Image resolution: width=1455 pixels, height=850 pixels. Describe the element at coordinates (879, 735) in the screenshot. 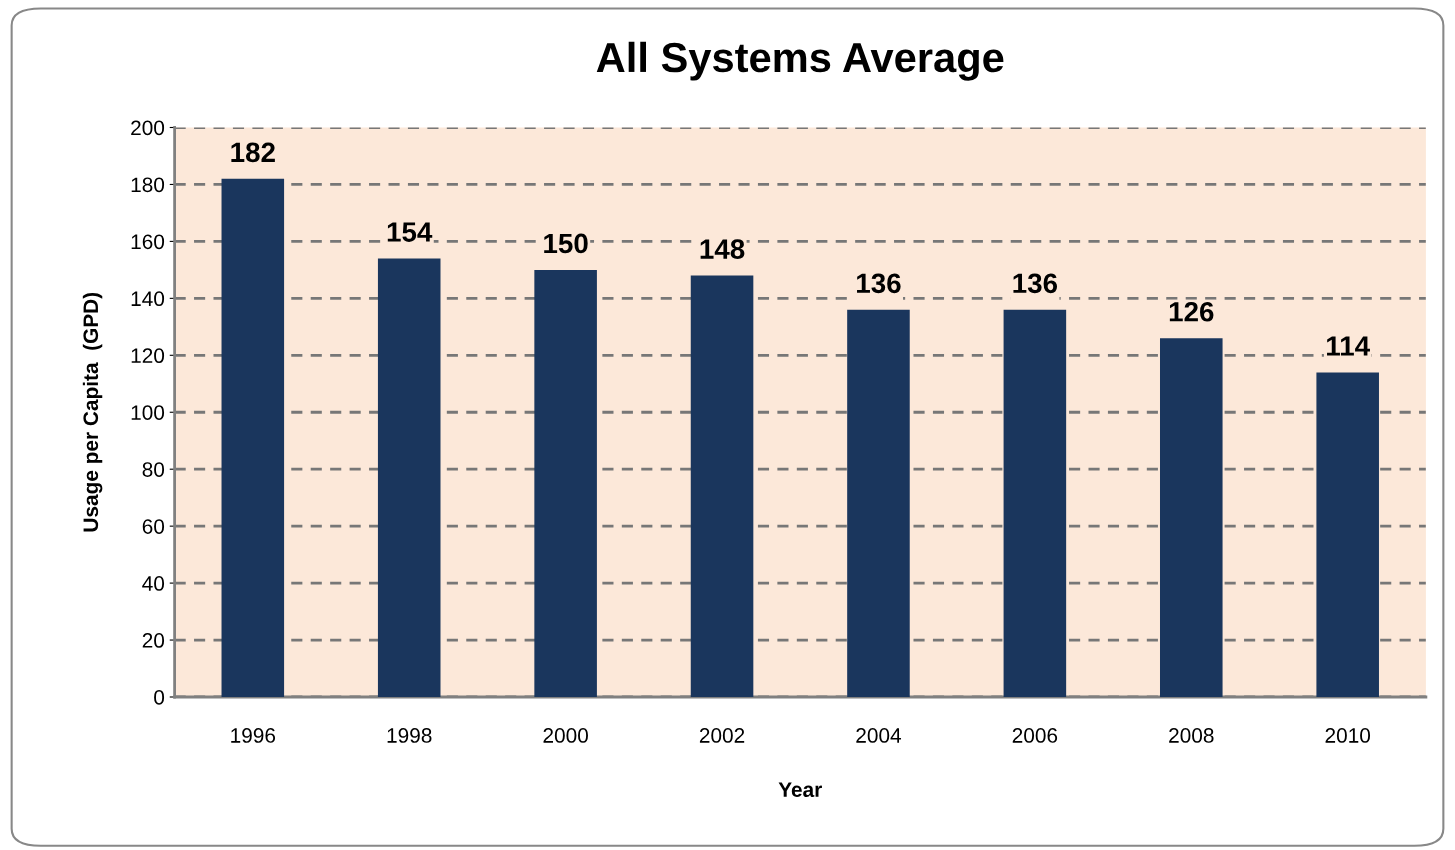

I see `x-tick-label: 2004` at that location.